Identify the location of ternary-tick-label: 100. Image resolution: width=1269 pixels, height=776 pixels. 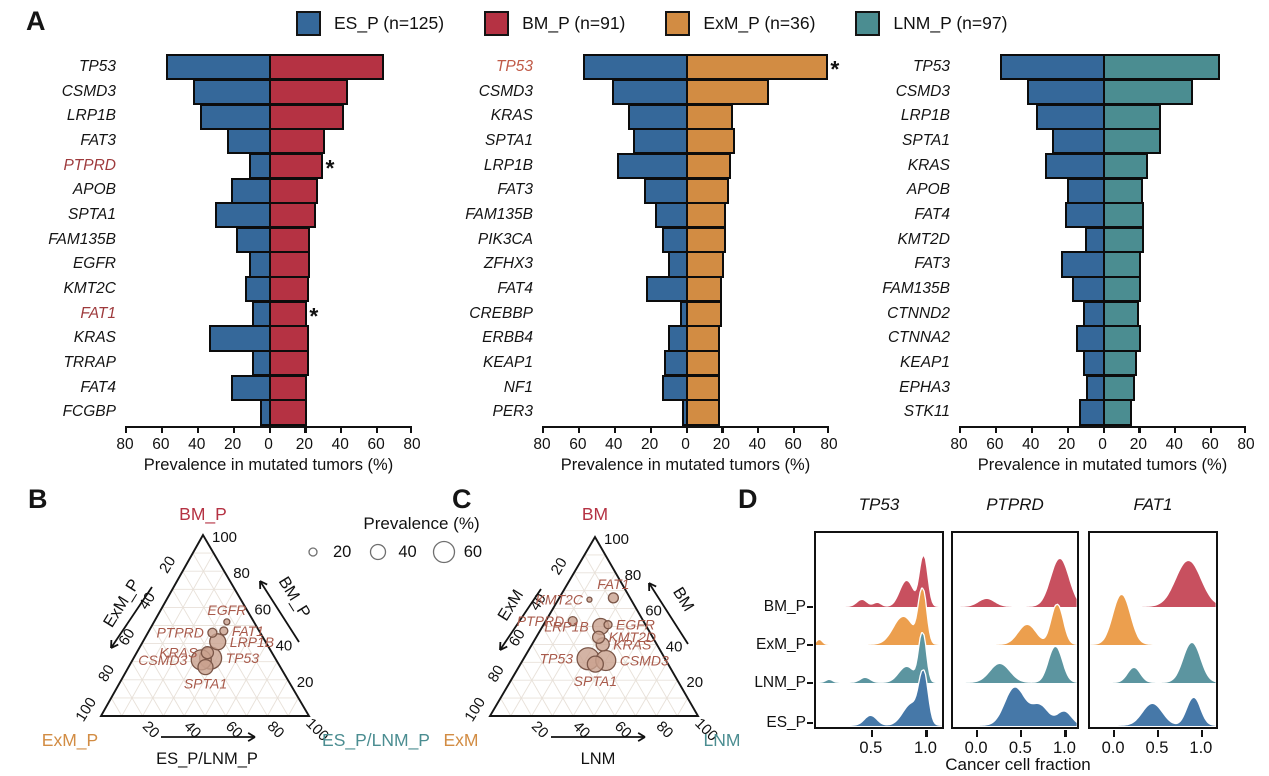
(86, 709).